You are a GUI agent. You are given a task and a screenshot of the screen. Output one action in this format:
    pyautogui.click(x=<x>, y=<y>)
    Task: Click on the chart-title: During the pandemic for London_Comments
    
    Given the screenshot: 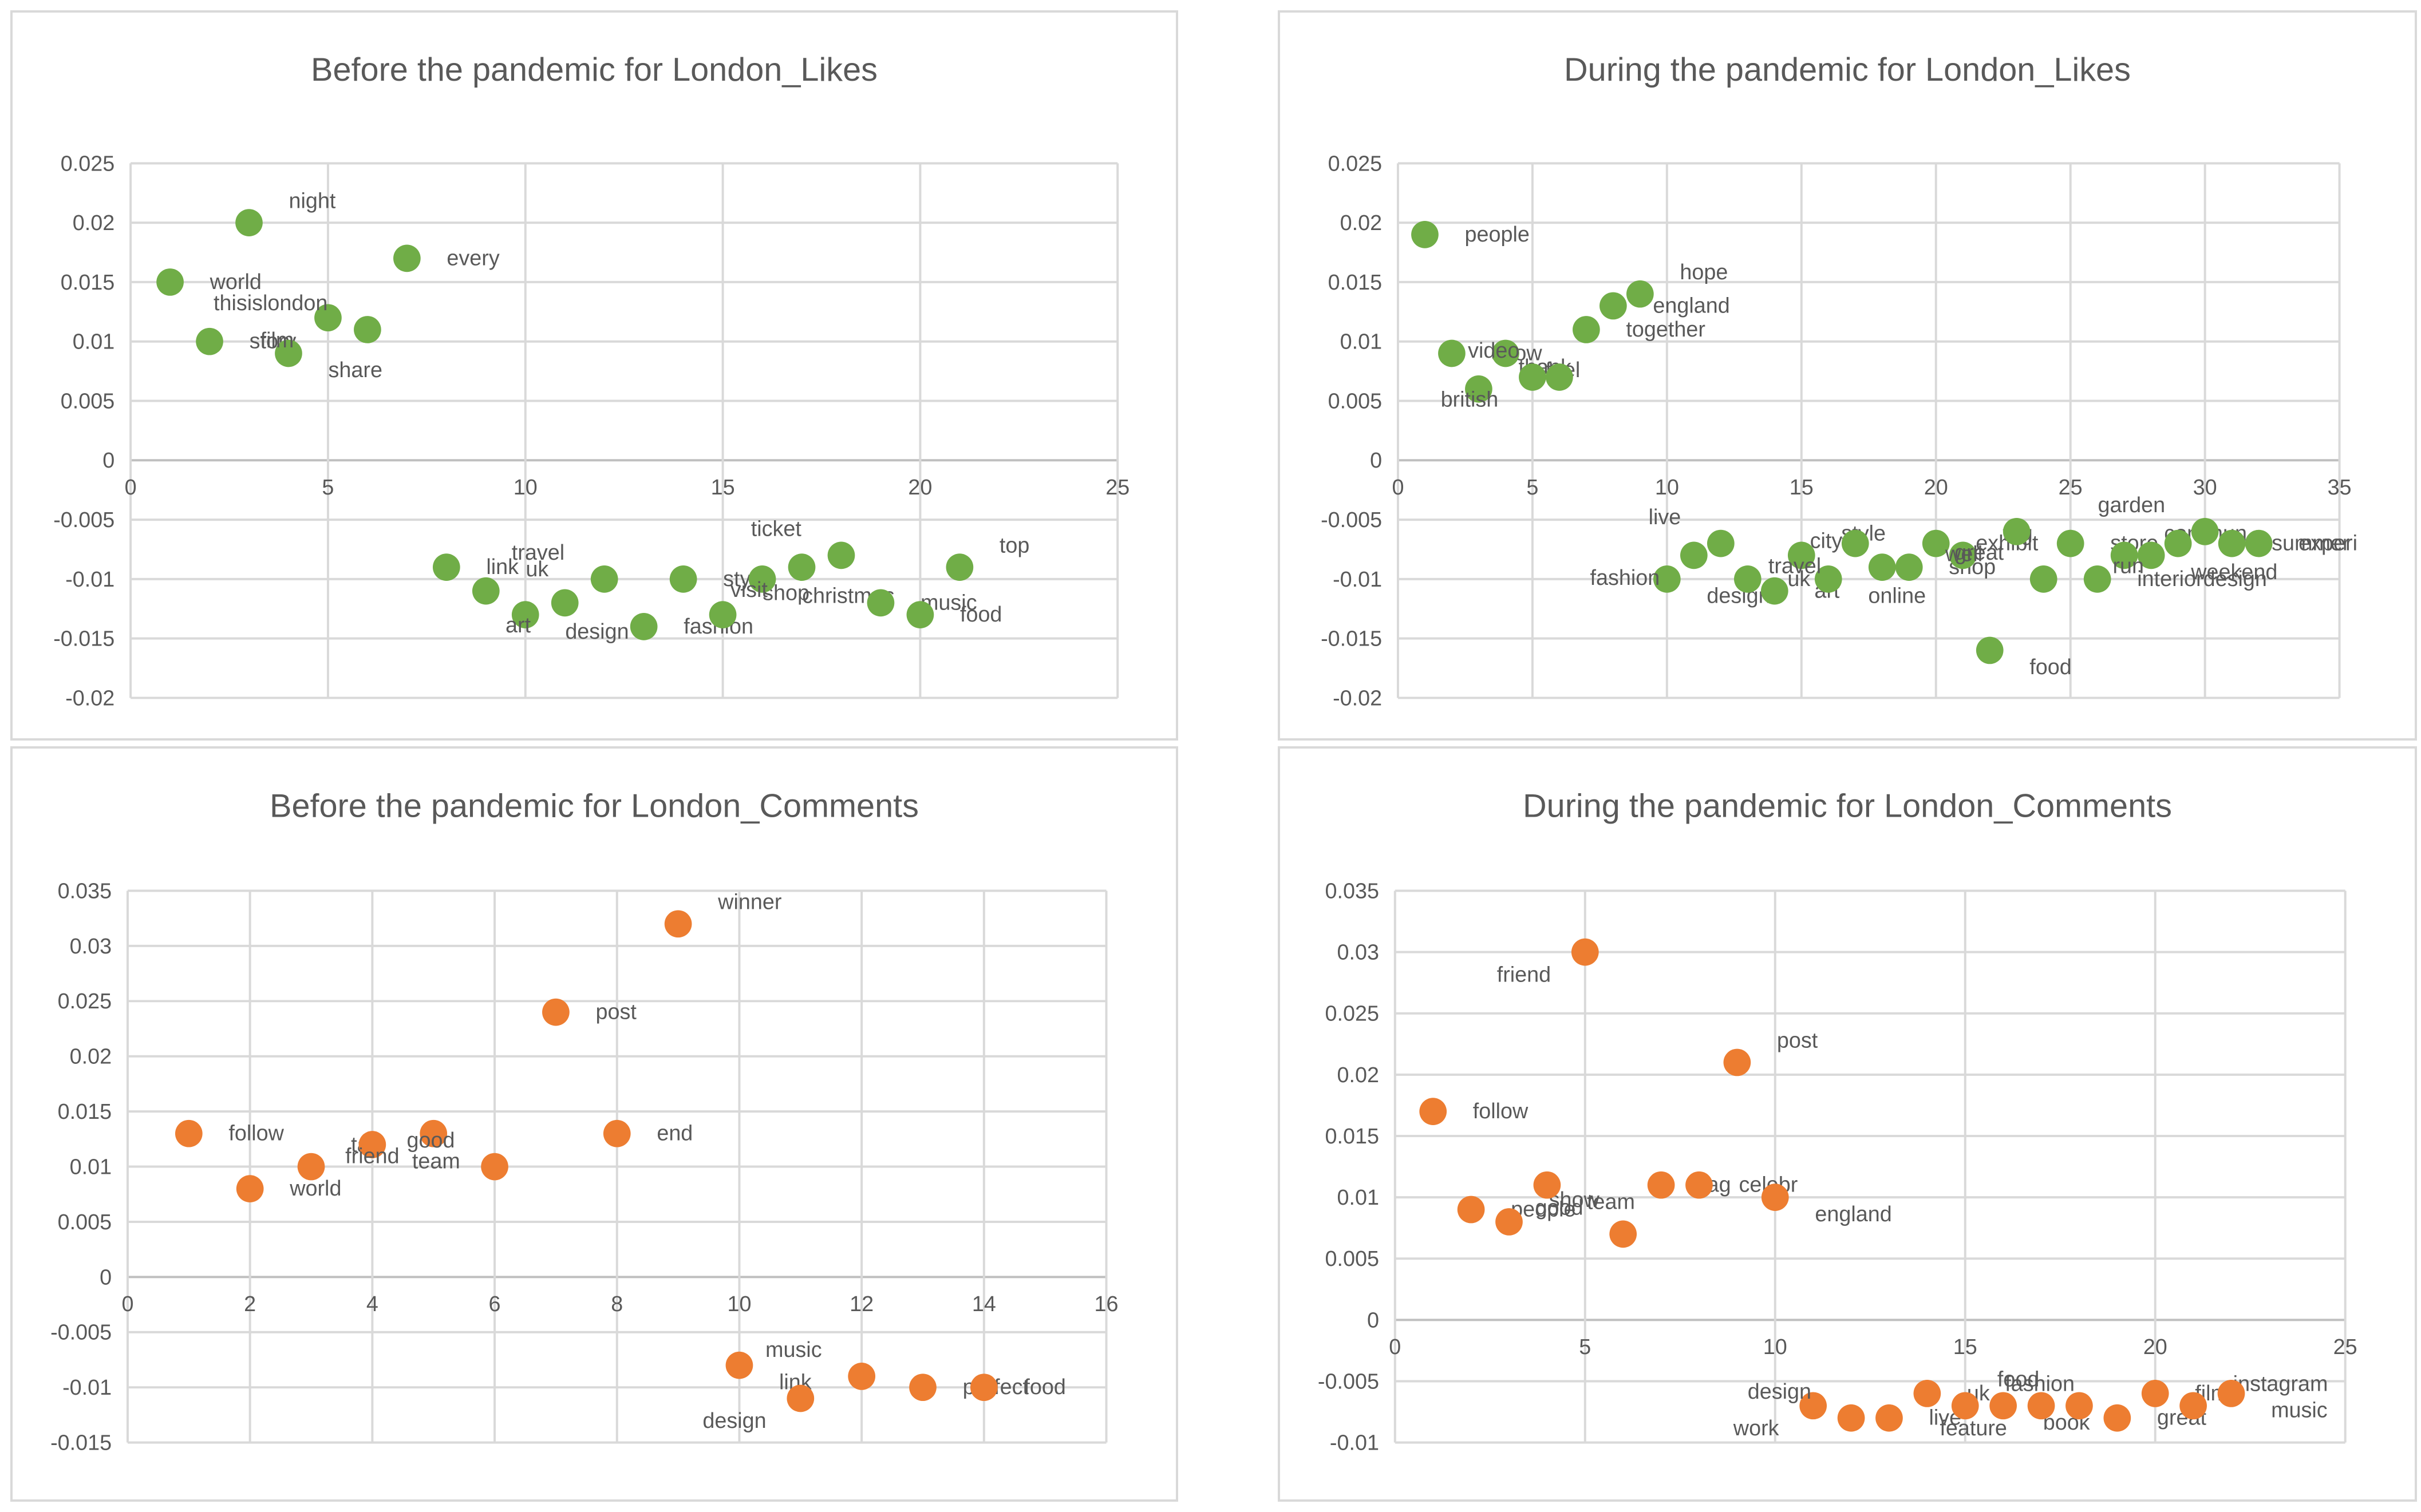 What is the action you would take?
    pyautogui.click(x=1848, y=805)
    